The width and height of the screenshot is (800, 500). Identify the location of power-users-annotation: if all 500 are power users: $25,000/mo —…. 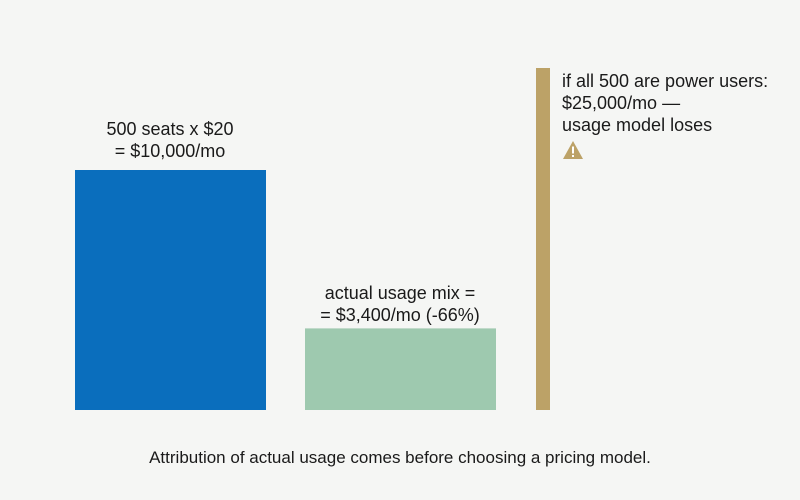
(677, 115).